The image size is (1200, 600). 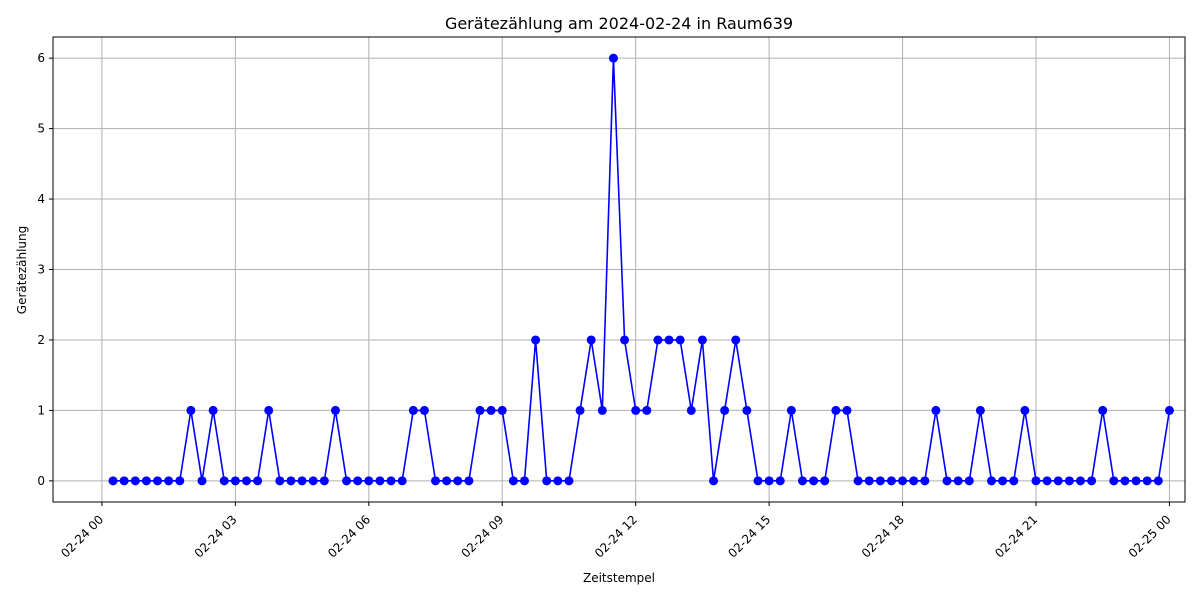 I want to click on y-axis-ticks: 0 1 2 3 4 5 6, so click(x=45, y=269).